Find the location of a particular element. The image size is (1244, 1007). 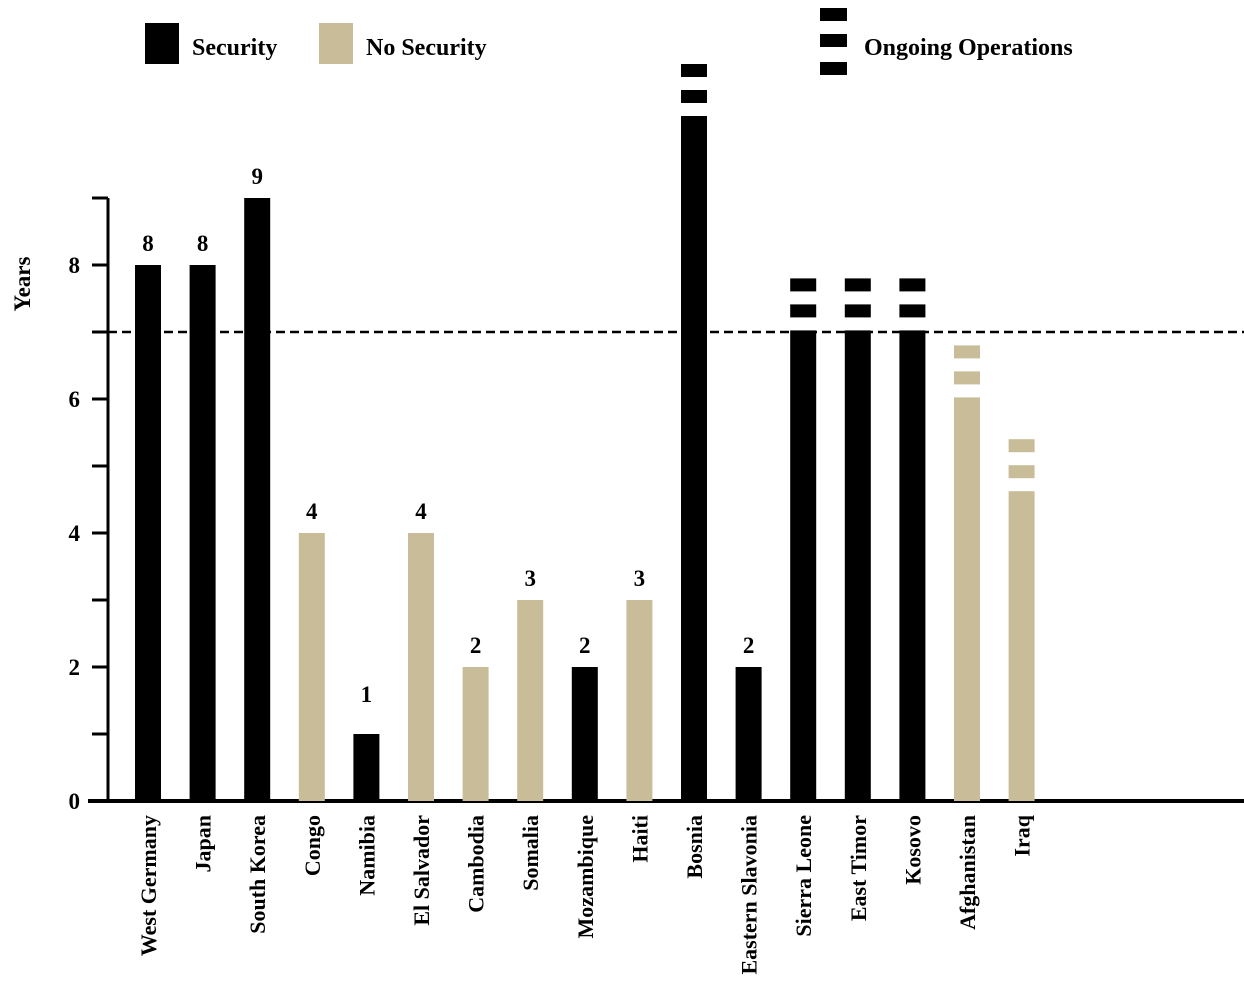

value-label-mozambique: 2 is located at coordinates (585, 645).